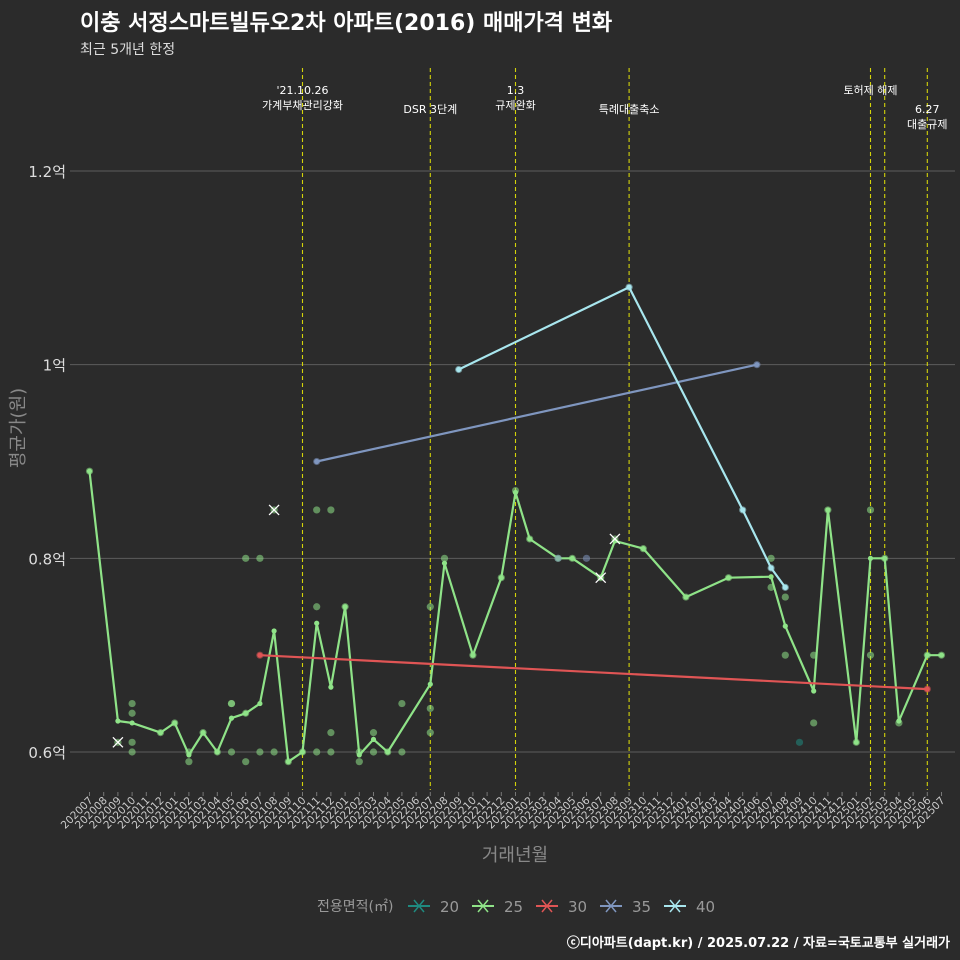 The height and width of the screenshot is (960, 960). What do you see at coordinates (47, 753) in the screenshot?
I see `y-tick-label: 0.6억` at bounding box center [47, 753].